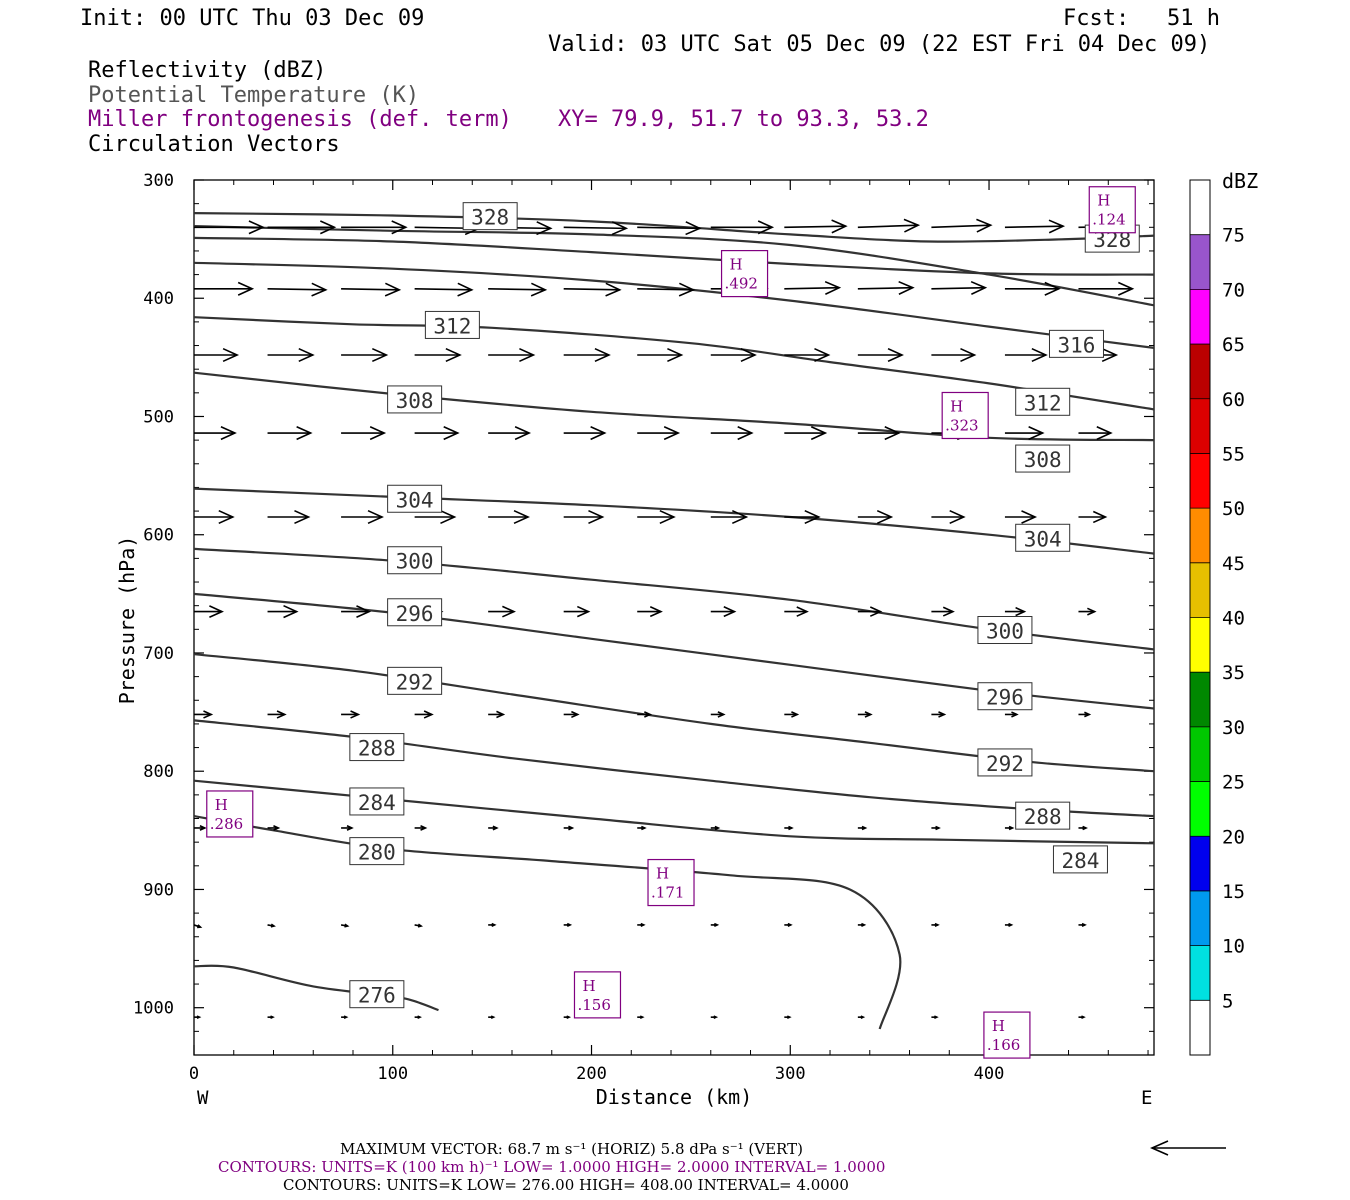 This screenshot has width=1350, height=1200. What do you see at coordinates (1043, 403) in the screenshot?
I see `contour-label-text: 312` at bounding box center [1043, 403].